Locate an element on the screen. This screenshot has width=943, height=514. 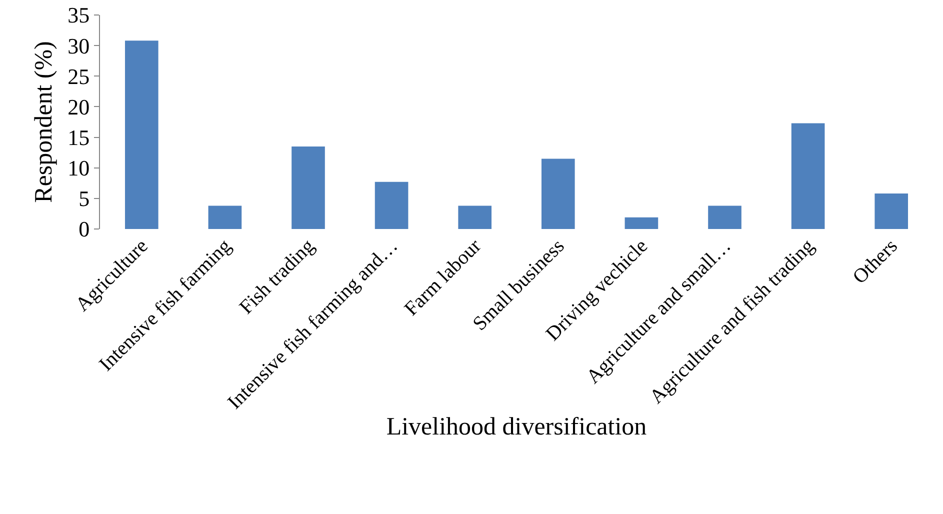
y-tick-label: 35 is located at coordinates (79, 15).